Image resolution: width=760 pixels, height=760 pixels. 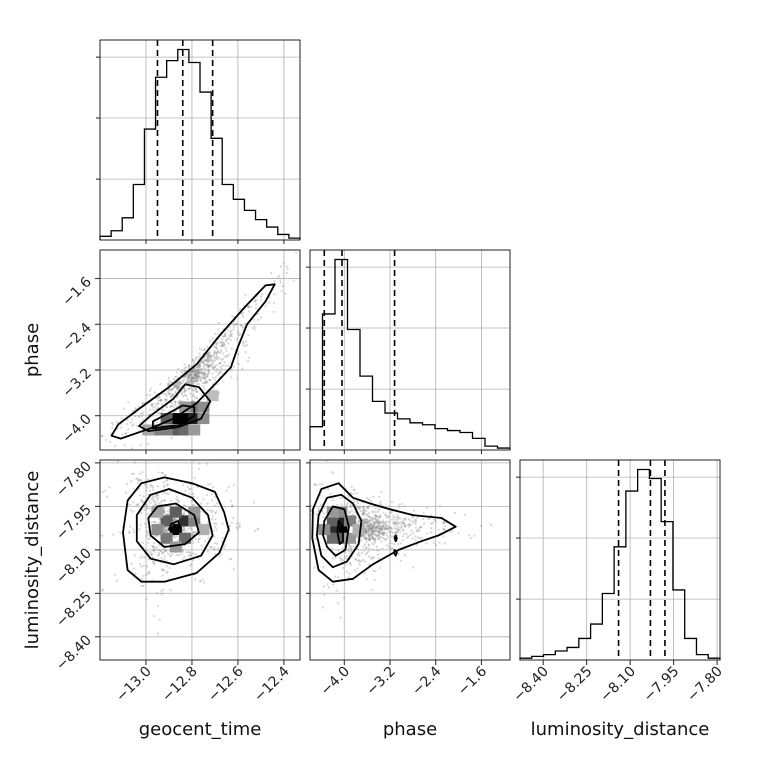 What do you see at coordinates (74, 479) in the screenshot?
I see `ytick-label-luminosity_distance-4: −7.80` at bounding box center [74, 479].